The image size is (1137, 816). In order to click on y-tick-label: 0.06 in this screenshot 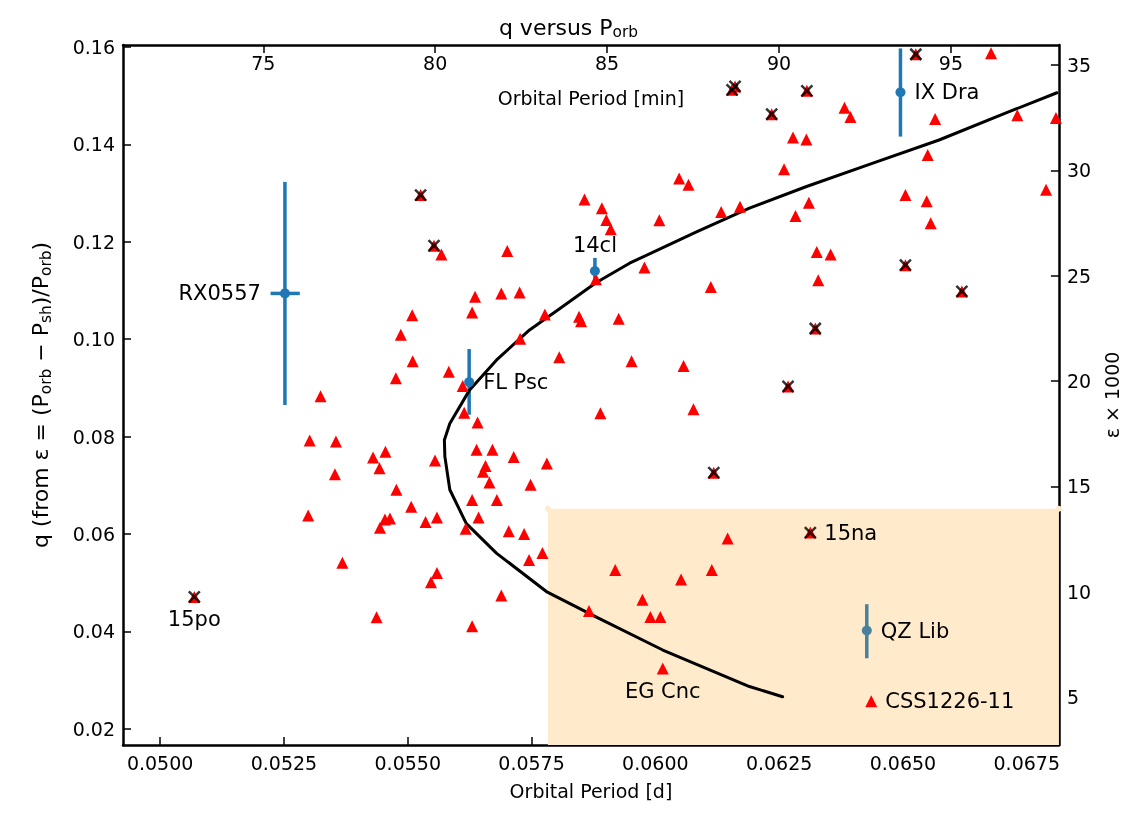, I will do `click(93, 534)`.